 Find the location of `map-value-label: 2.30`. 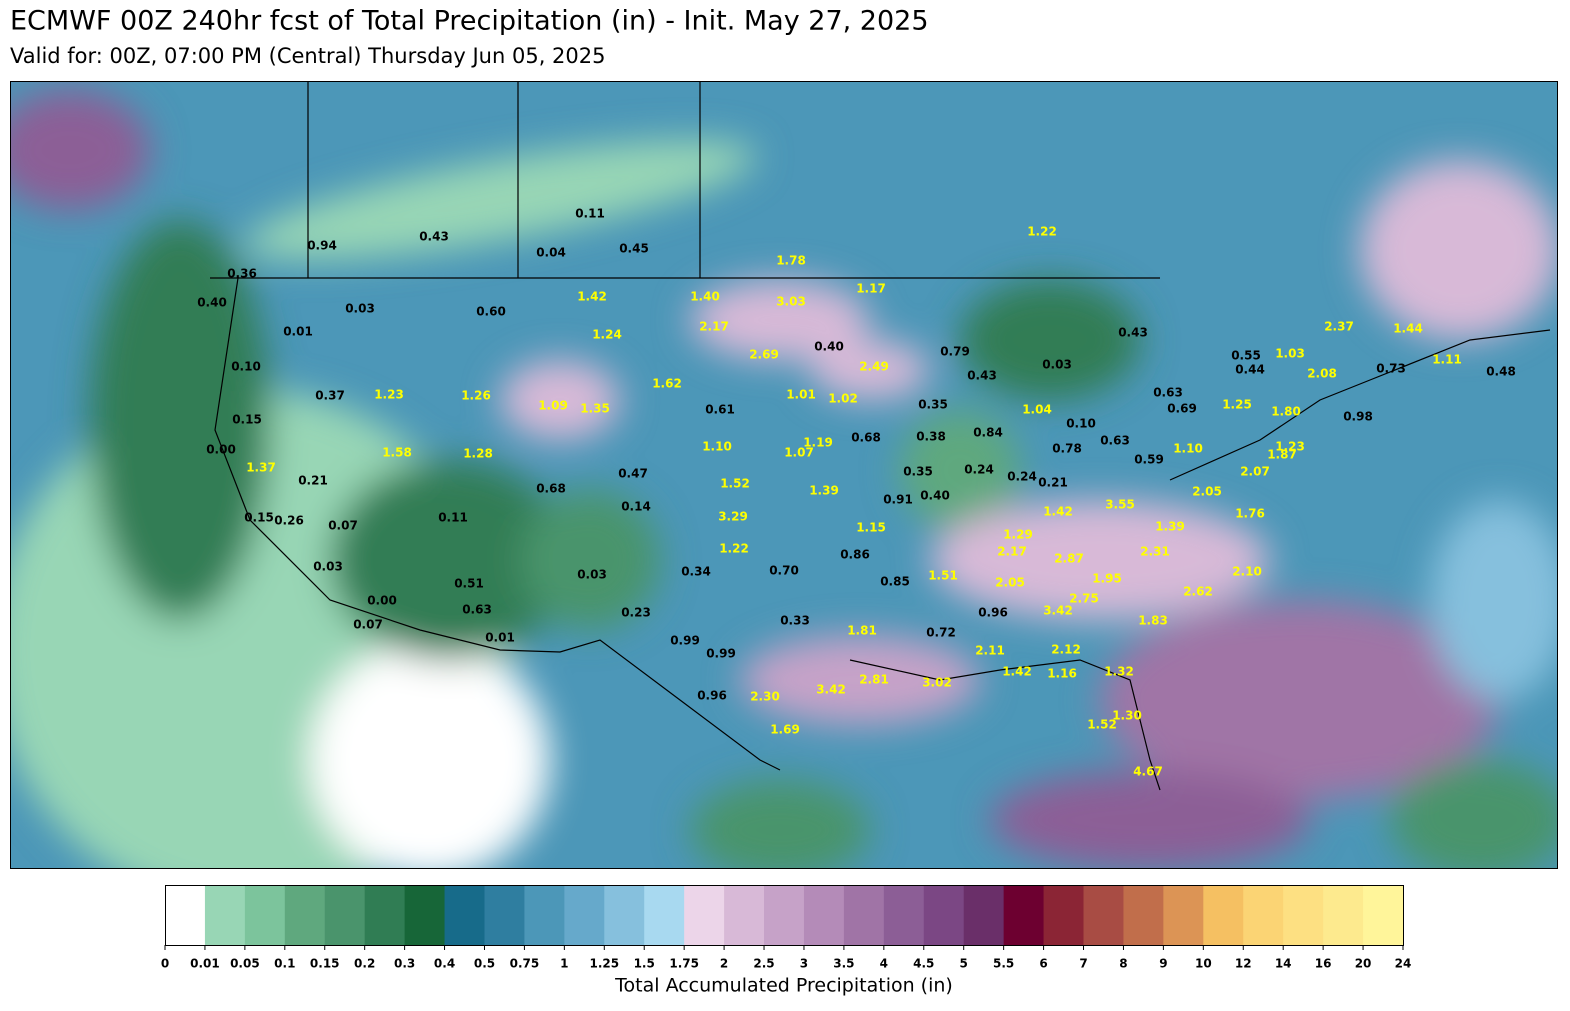

map-value-label: 2.30 is located at coordinates (765, 697).